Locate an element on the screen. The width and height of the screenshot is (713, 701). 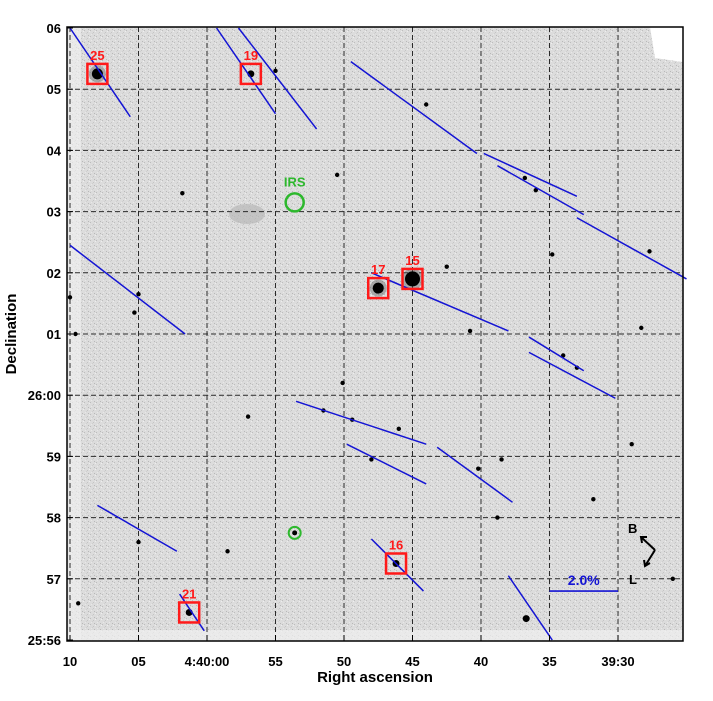
y-tick-label: 26:00 is located at coordinates (44, 395).